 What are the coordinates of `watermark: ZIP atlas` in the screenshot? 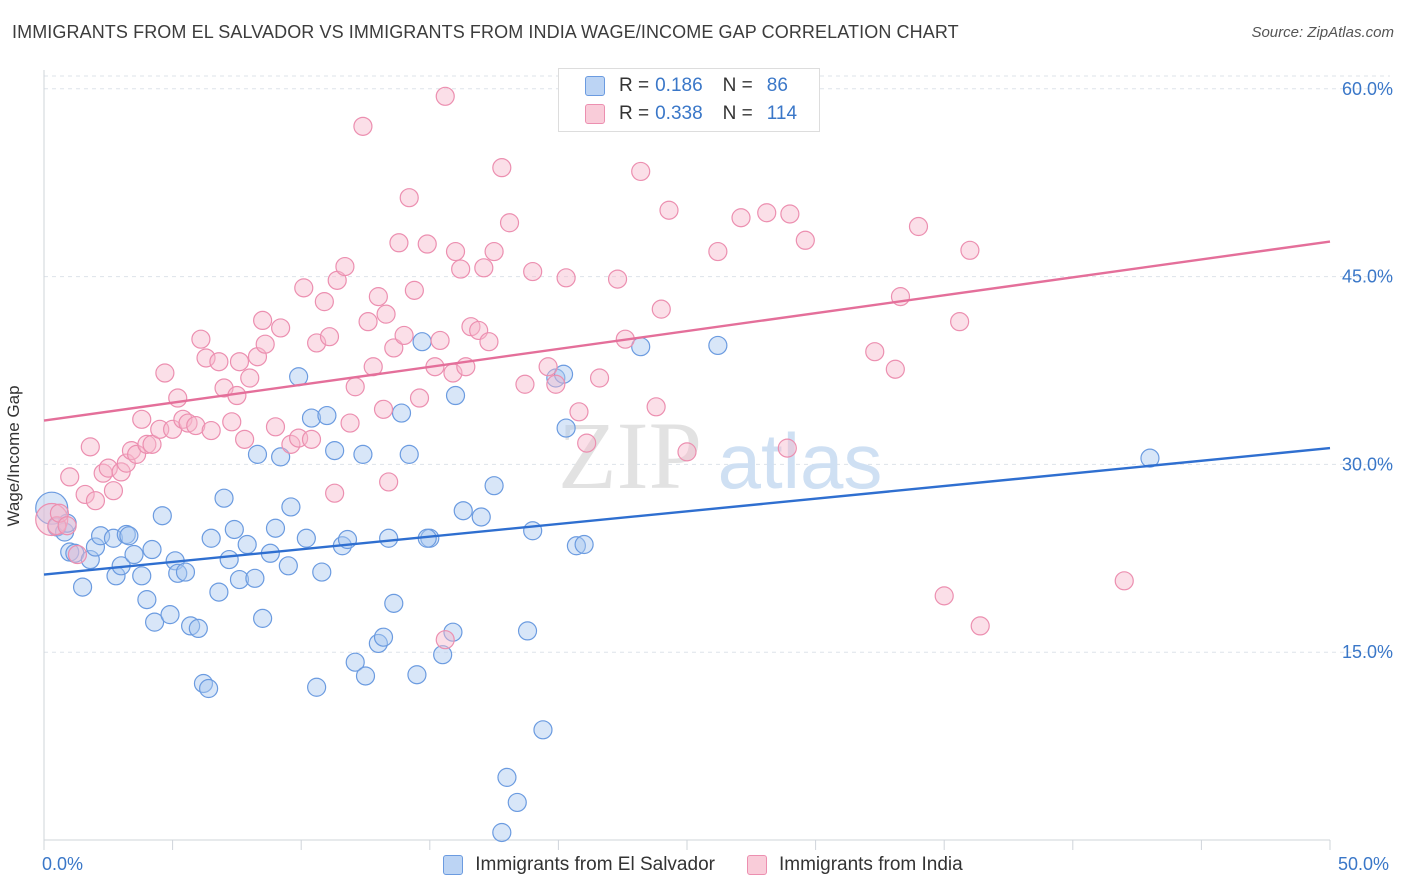 It's located at (720, 455).